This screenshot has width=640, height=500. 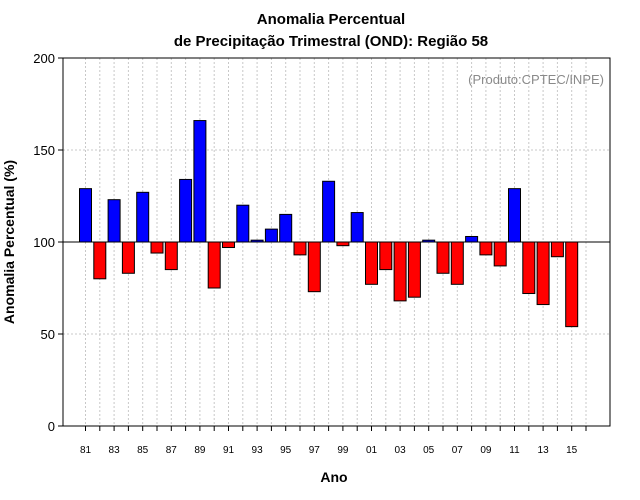 I want to click on x-tick-label: 01, so click(x=372, y=450).